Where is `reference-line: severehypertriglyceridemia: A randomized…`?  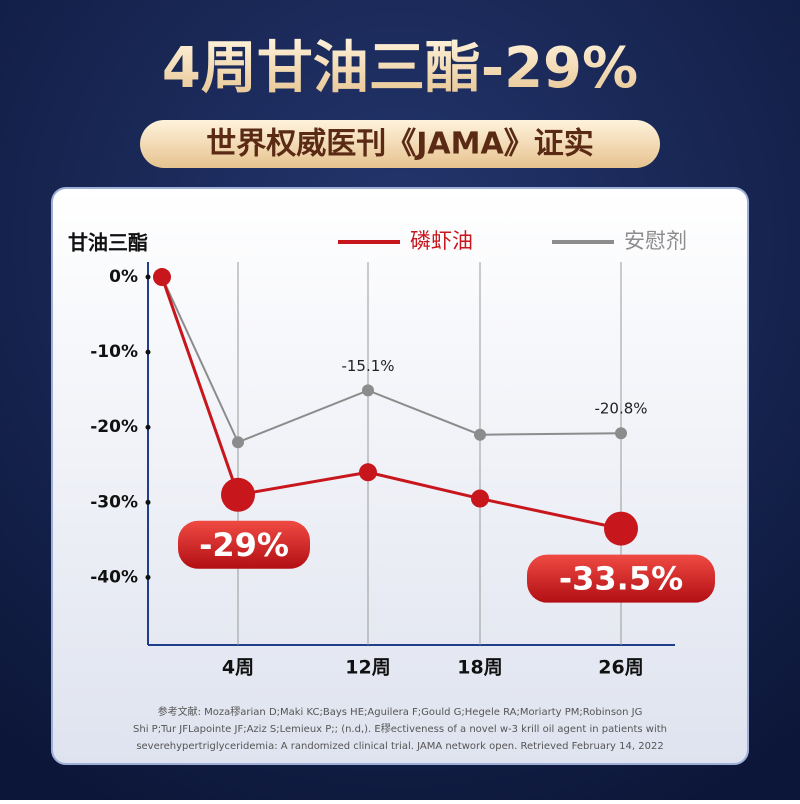 reference-line: severehypertriglyceridemia: A randomized… is located at coordinates (399, 746).